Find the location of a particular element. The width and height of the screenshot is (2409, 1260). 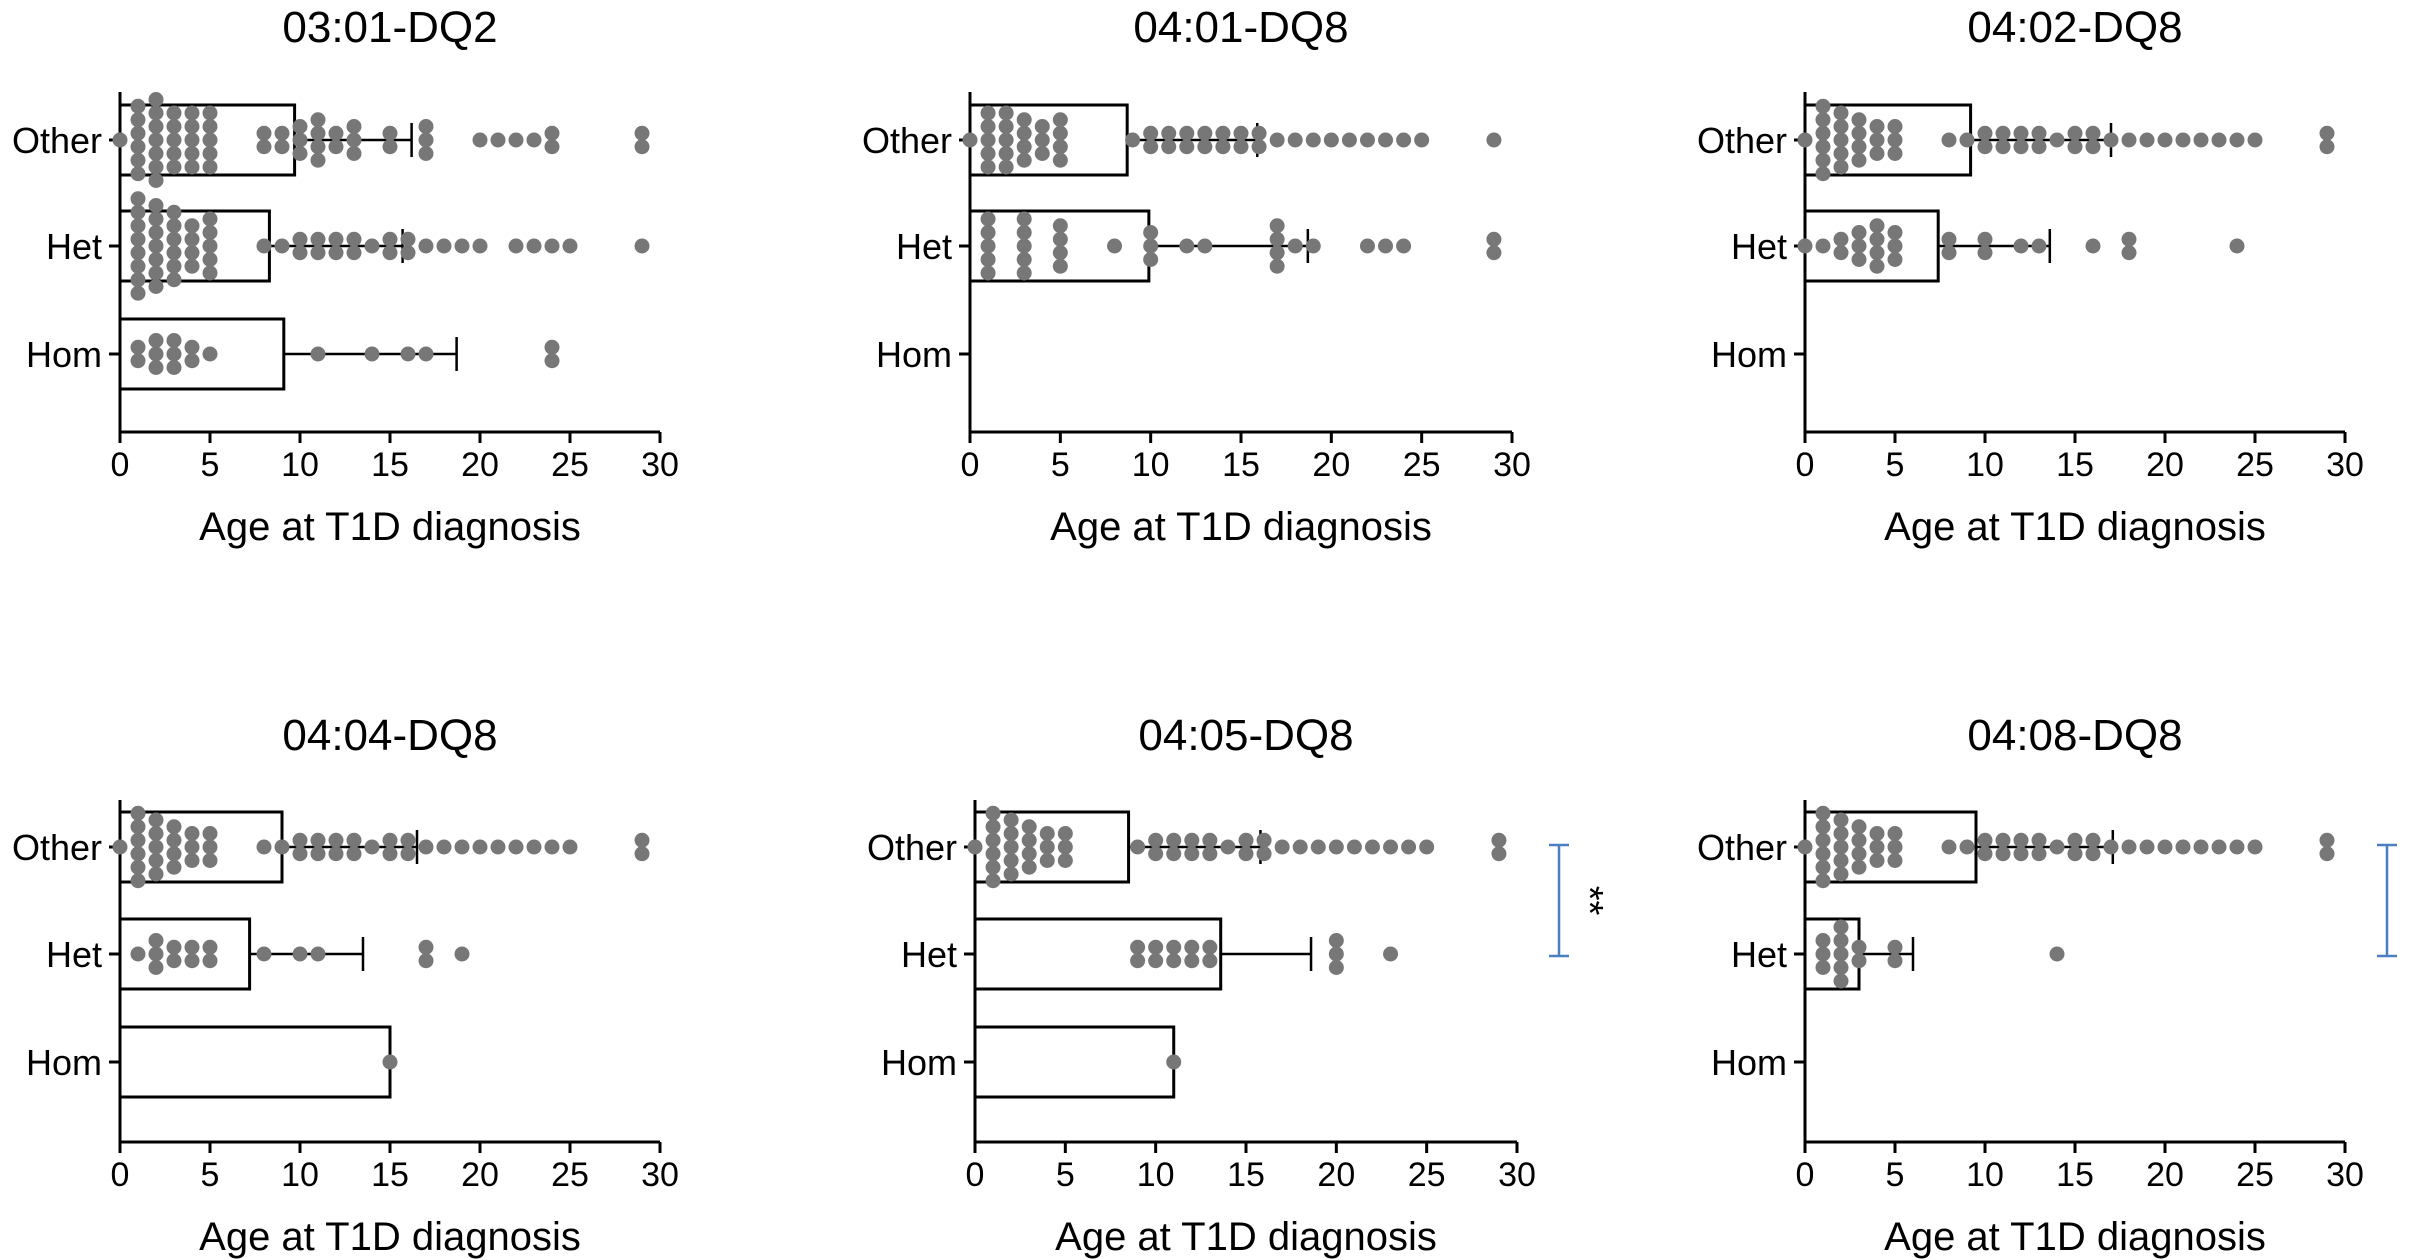

bar is located at coordinates (201, 847).